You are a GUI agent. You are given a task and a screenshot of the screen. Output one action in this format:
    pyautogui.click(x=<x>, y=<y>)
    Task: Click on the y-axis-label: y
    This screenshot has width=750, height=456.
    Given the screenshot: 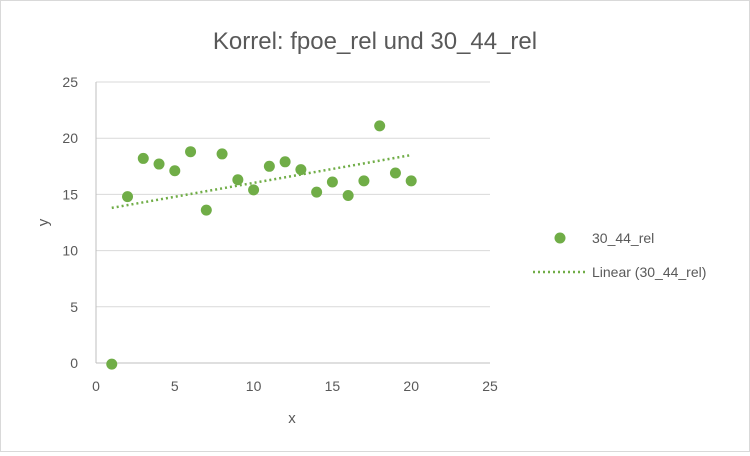 What is the action you would take?
    pyautogui.click(x=43, y=222)
    